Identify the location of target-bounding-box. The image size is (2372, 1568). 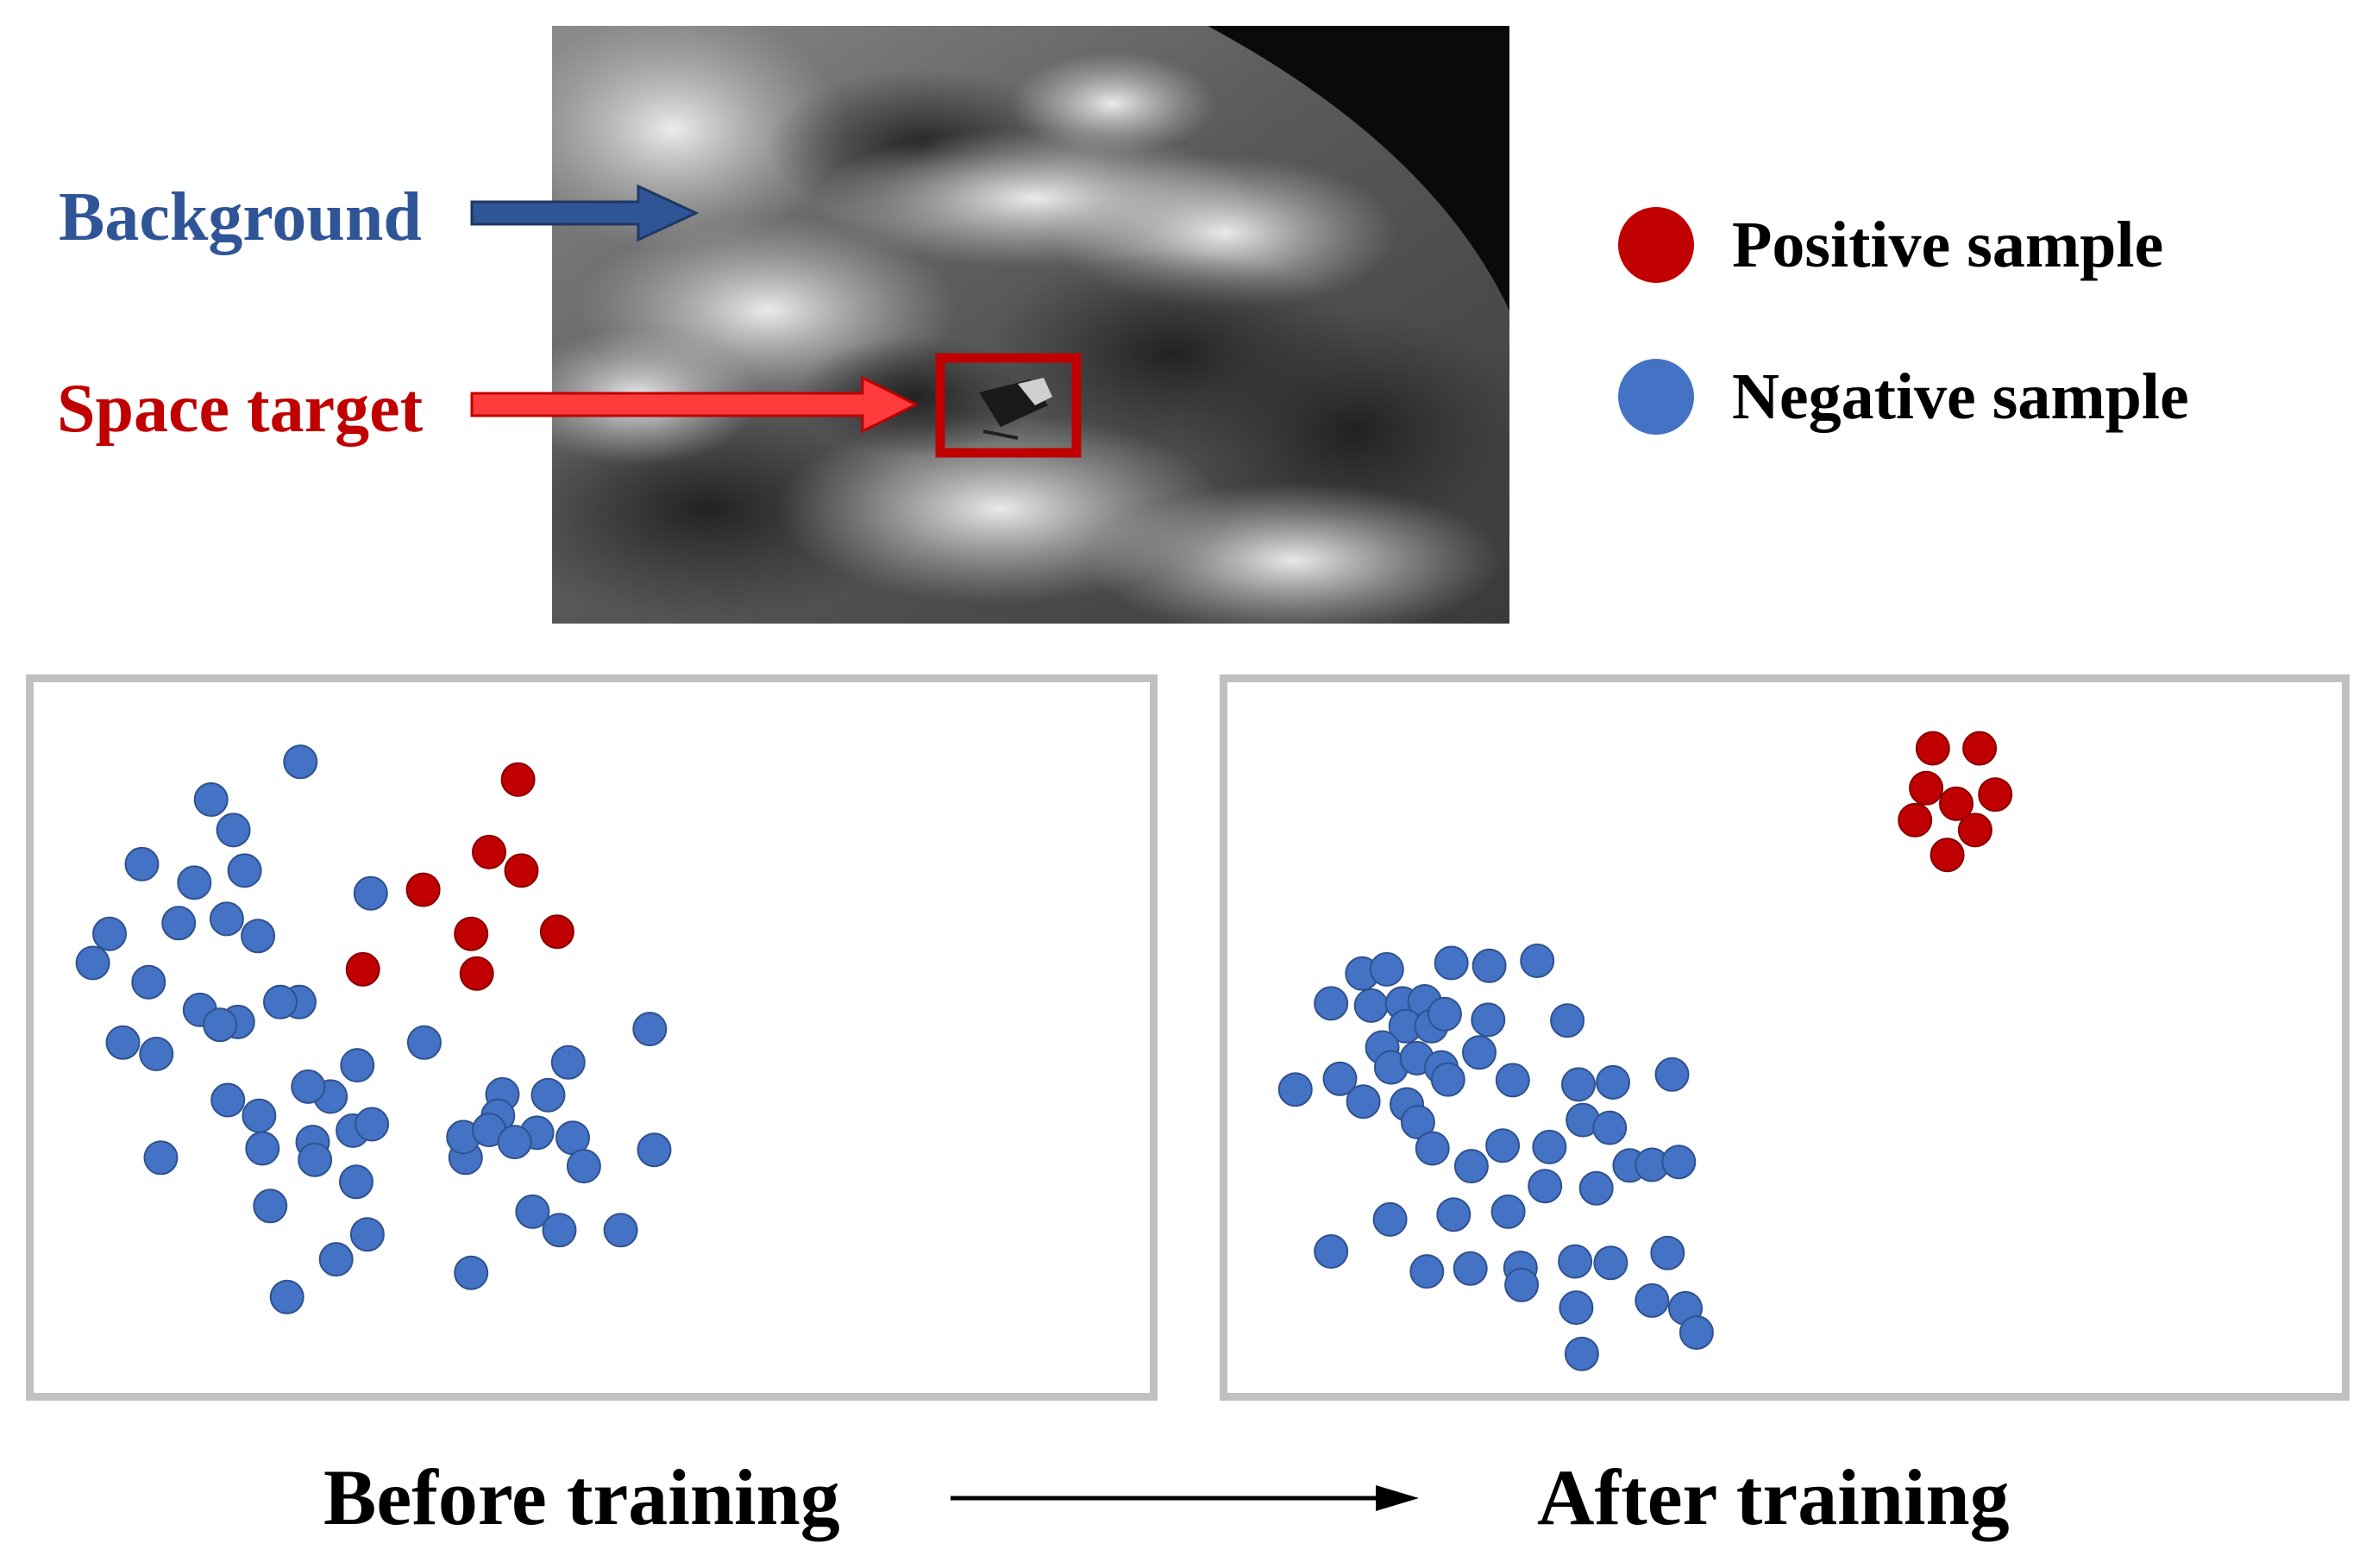
(1008, 405).